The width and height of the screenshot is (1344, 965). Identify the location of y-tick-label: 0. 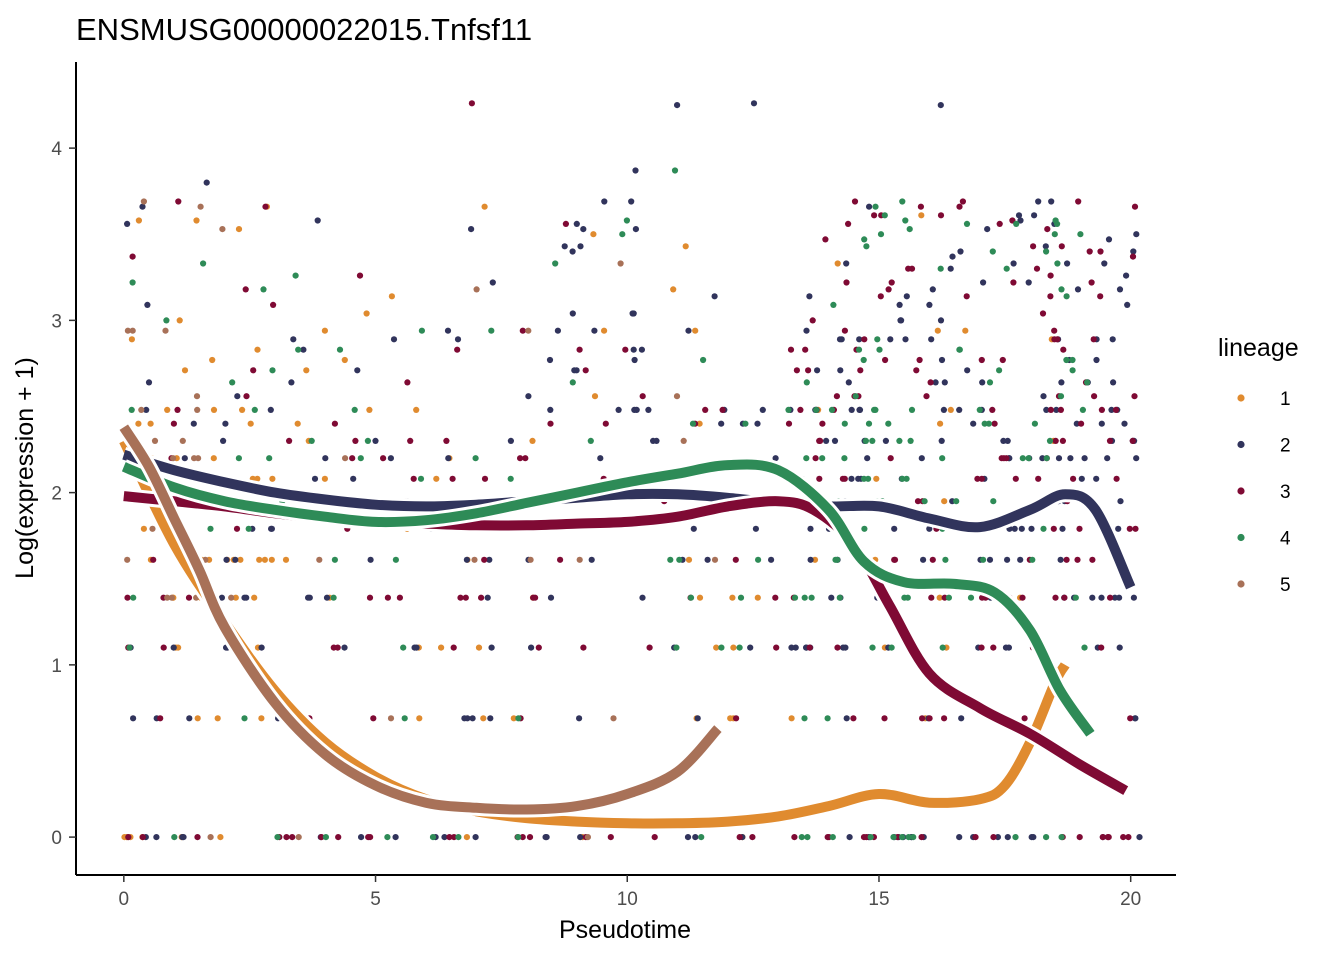
(56, 838).